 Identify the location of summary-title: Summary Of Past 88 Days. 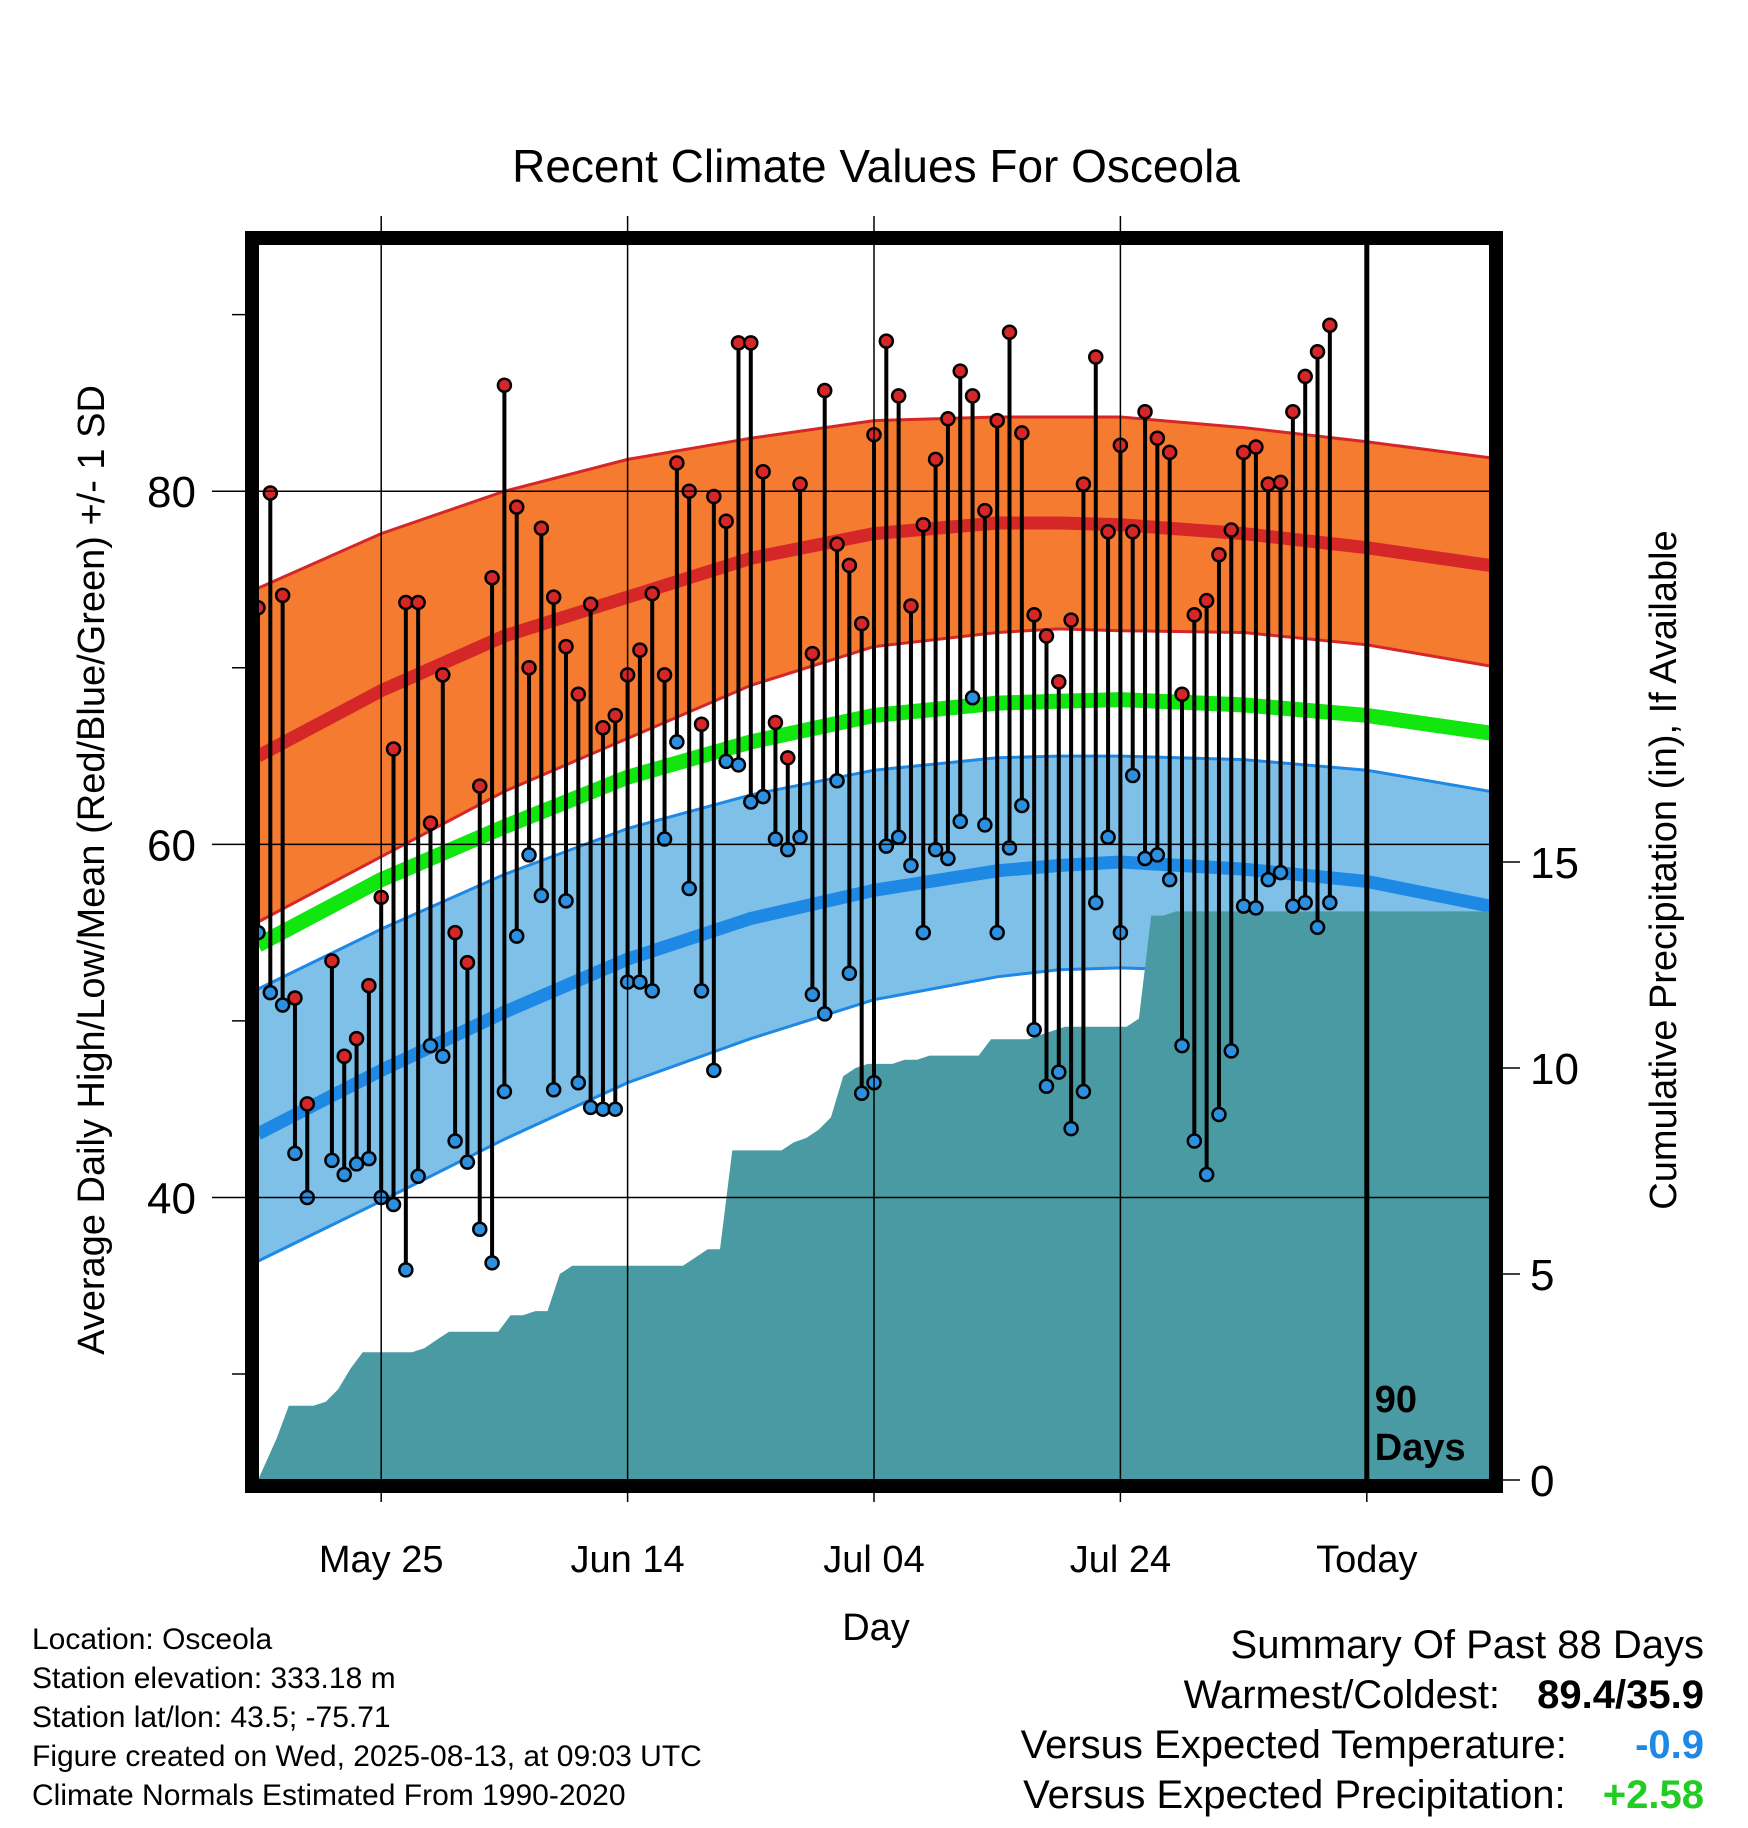
(1467, 1645).